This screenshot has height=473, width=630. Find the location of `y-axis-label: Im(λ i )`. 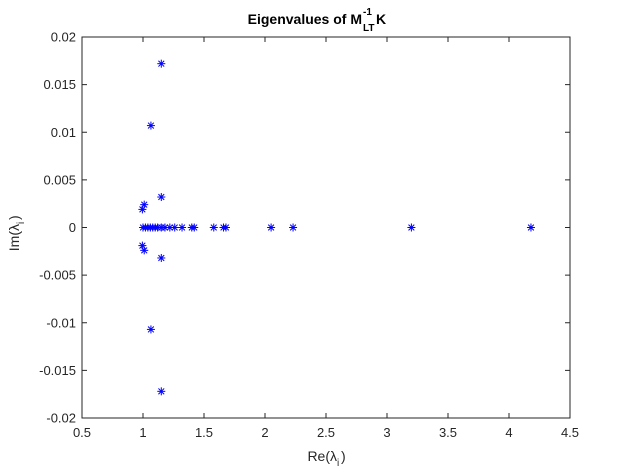

y-axis-label: Im(λ i ) is located at coordinates (16, 233).